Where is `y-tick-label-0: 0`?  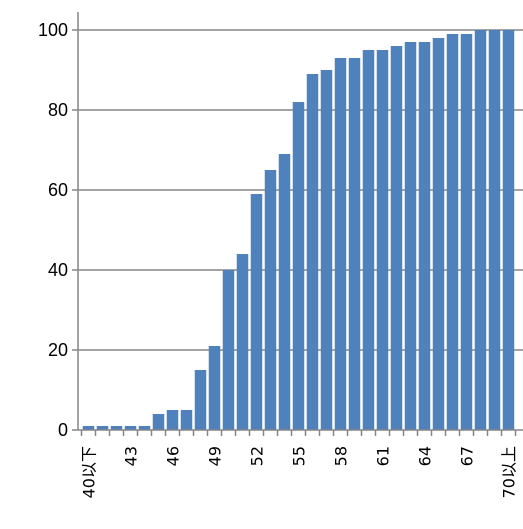
y-tick-label-0: 0 is located at coordinates (63, 430).